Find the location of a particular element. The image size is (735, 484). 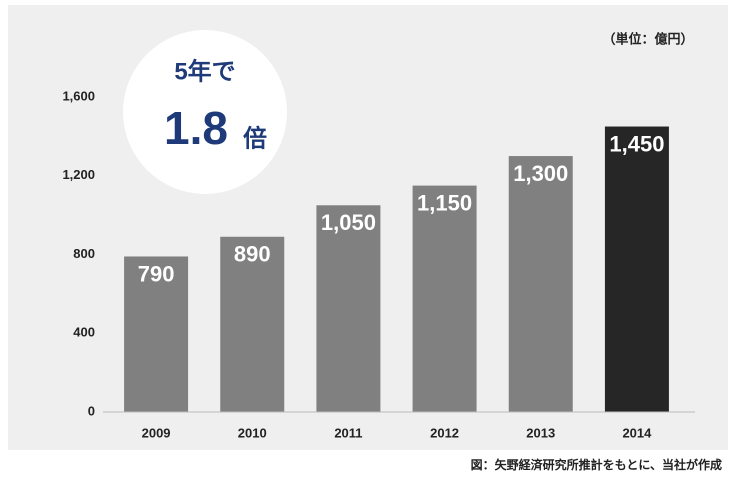

value-label: 1,050 is located at coordinates (348, 222).